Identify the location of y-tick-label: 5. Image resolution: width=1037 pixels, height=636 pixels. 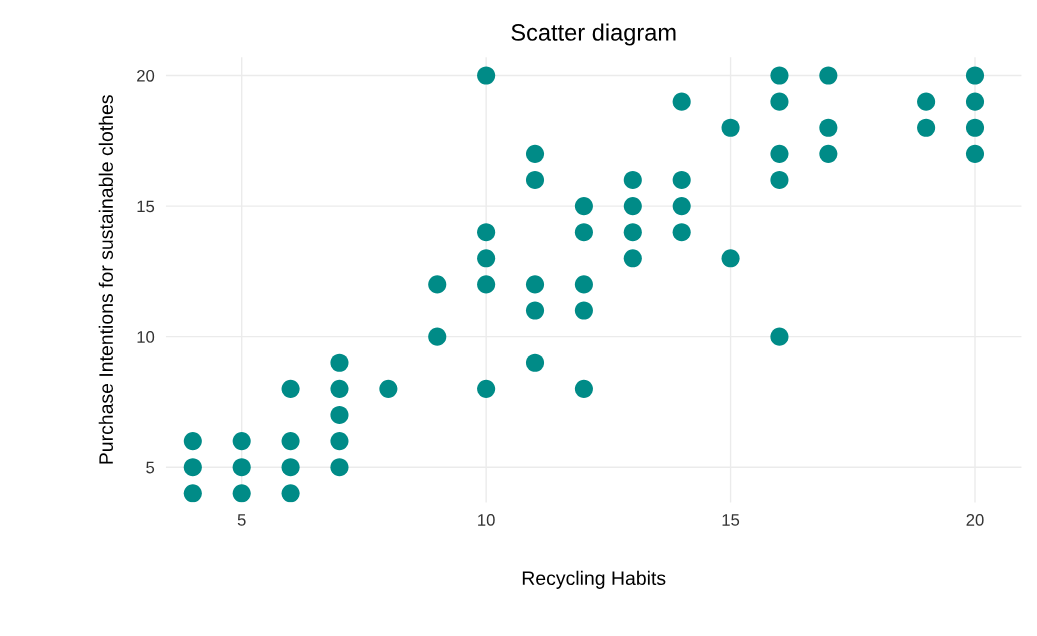
(150, 467).